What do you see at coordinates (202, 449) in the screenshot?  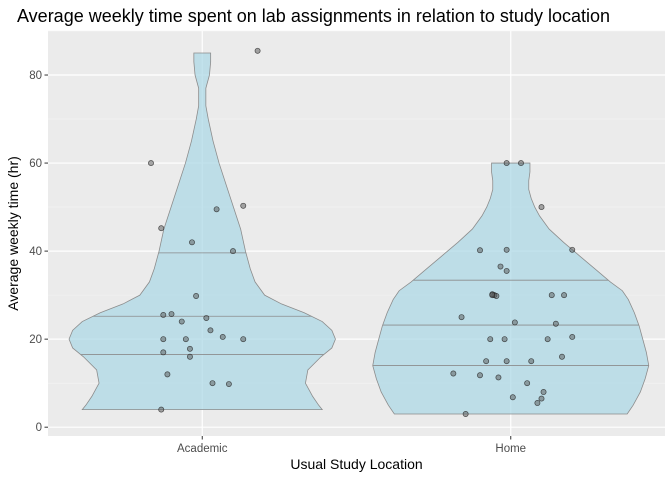 I see `x-tick-label: Academic` at bounding box center [202, 449].